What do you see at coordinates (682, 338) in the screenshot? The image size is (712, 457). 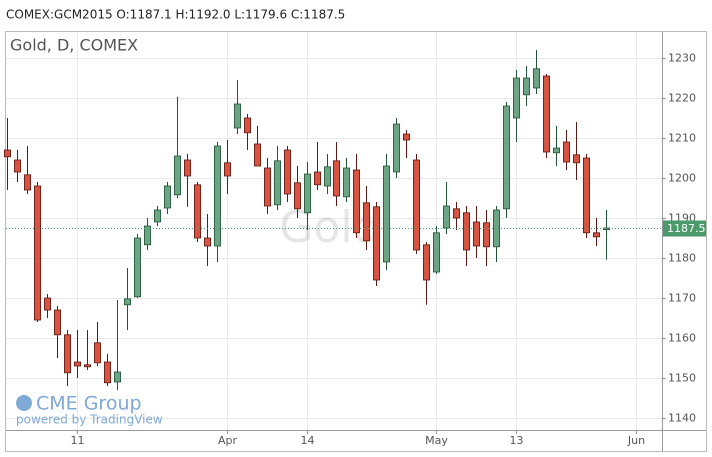 I see `y-tick-label: 1160` at bounding box center [682, 338].